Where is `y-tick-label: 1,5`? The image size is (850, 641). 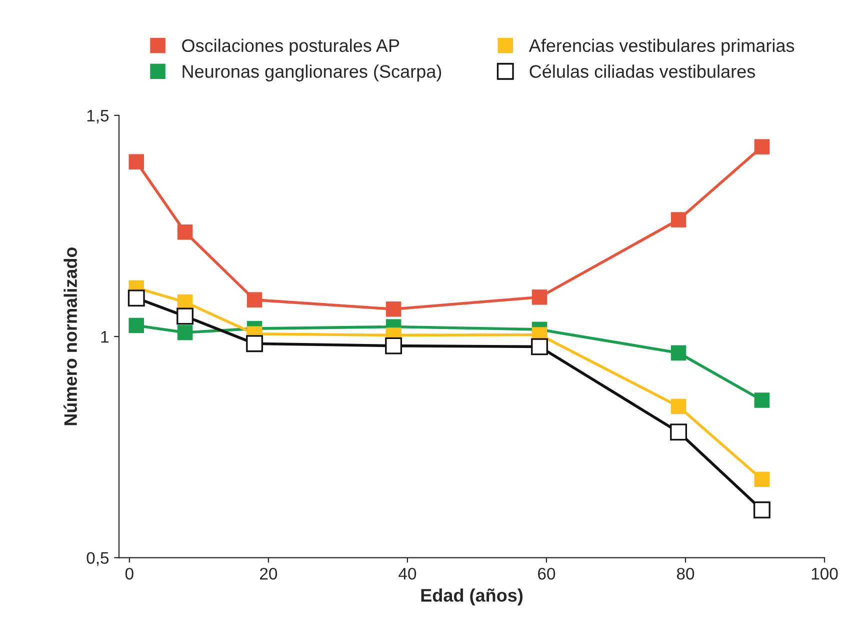
y-tick-label: 1,5 is located at coordinates (98, 117).